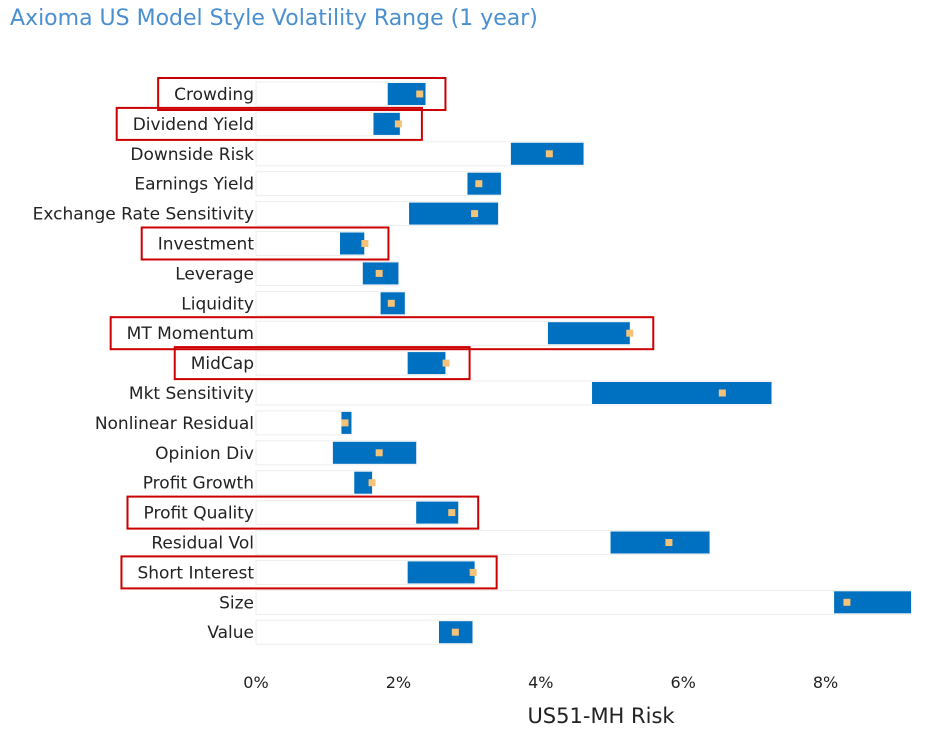 This screenshot has width=925, height=733. I want to click on category-label: Investment, so click(206, 245).